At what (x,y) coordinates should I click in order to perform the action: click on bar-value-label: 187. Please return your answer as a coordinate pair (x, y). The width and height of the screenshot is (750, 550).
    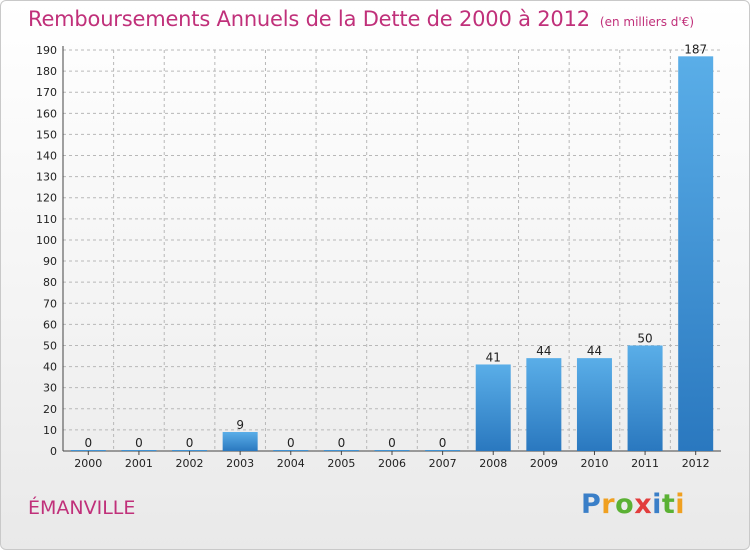
    Looking at the image, I should click on (695, 49).